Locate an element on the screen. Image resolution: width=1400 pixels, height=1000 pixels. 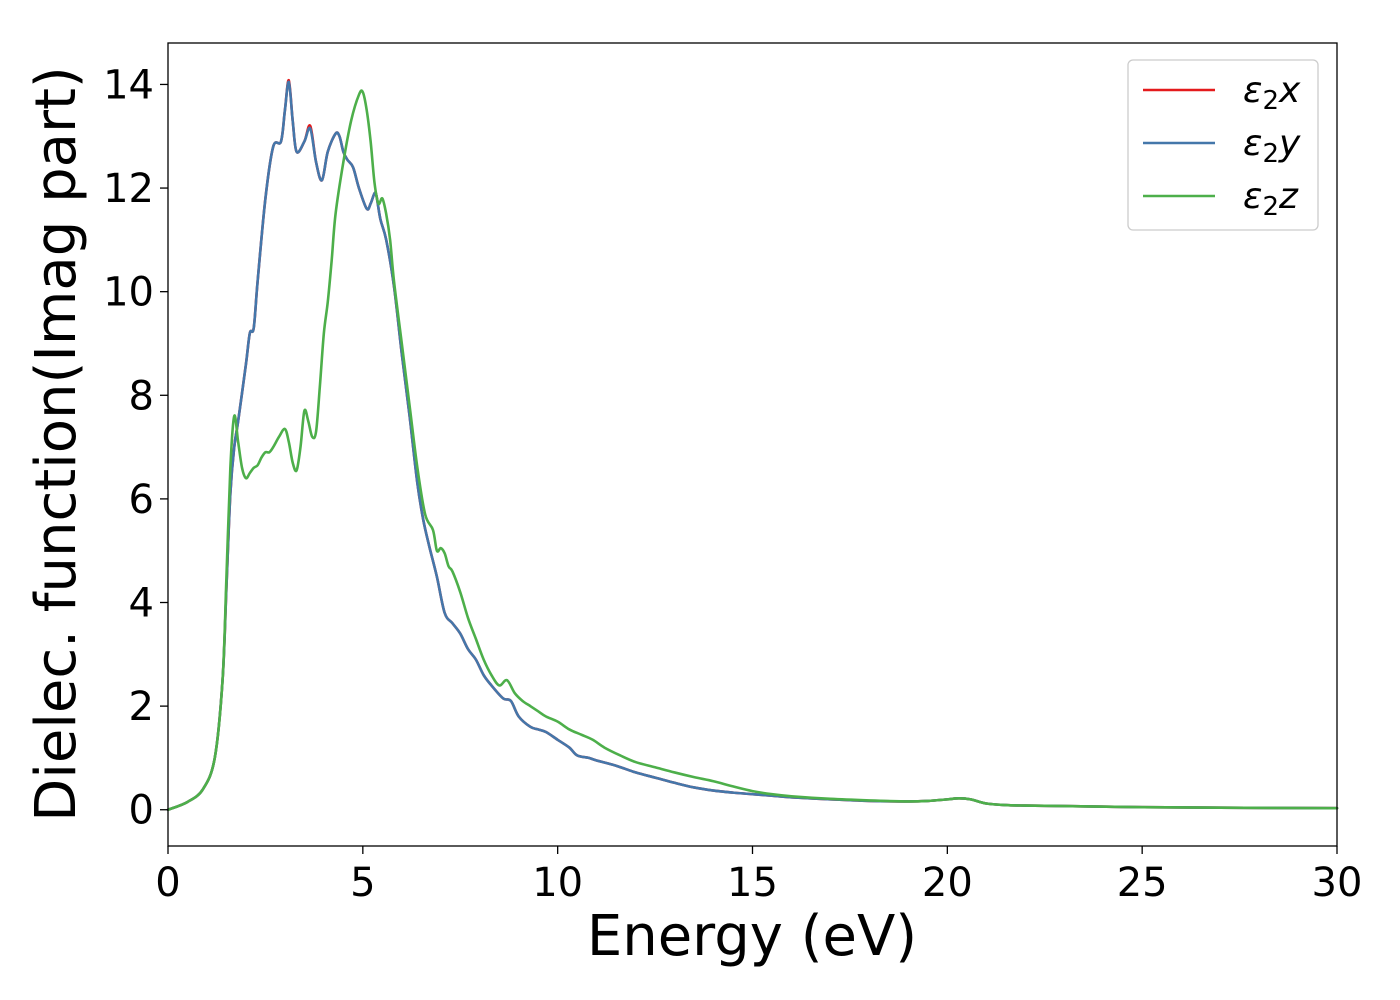
y-axis-ticks: 0 2 4 6 8 10 12 14 is located at coordinates (135, 448).